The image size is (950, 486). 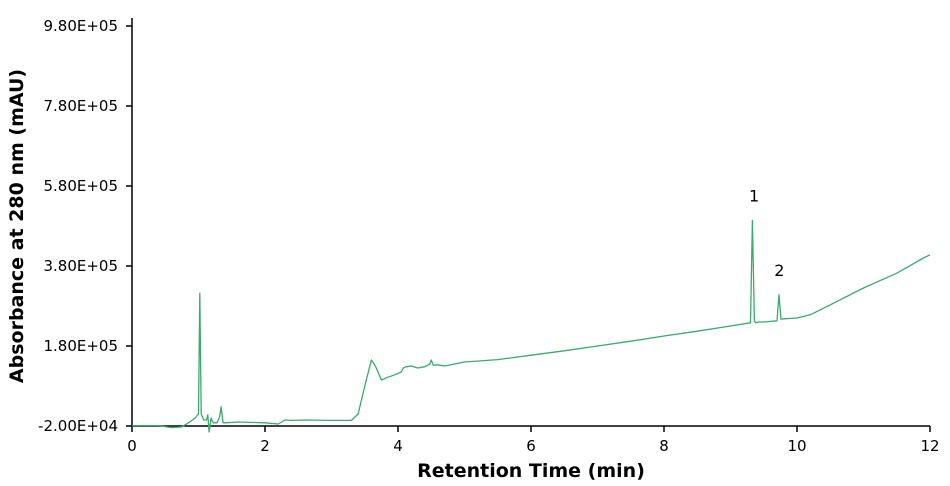 I want to click on y-tick-label: -2.00E+04, so click(x=78, y=426).